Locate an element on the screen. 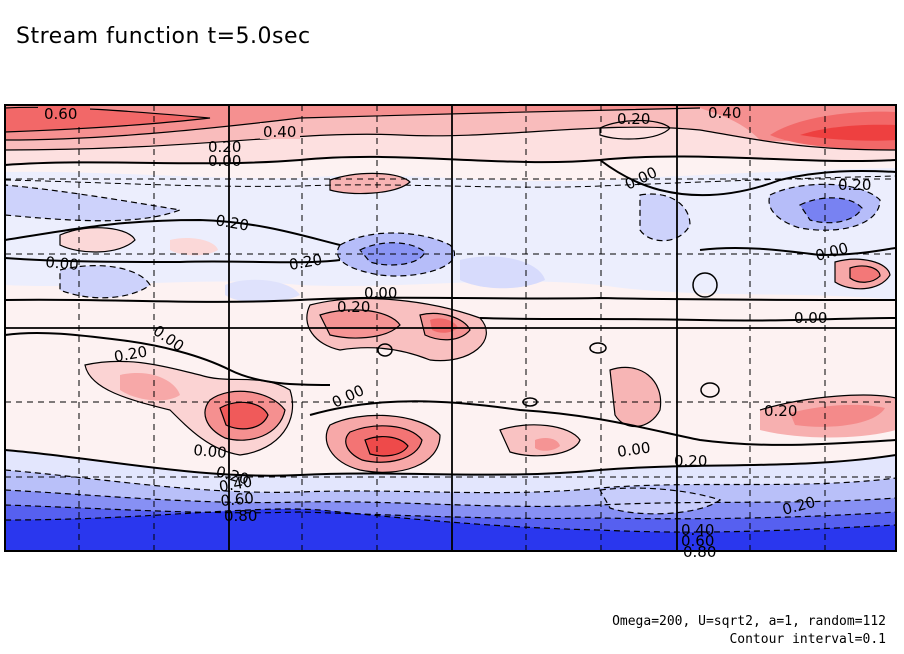  lower-left-positive-mid is located at coordinates (150, 386).